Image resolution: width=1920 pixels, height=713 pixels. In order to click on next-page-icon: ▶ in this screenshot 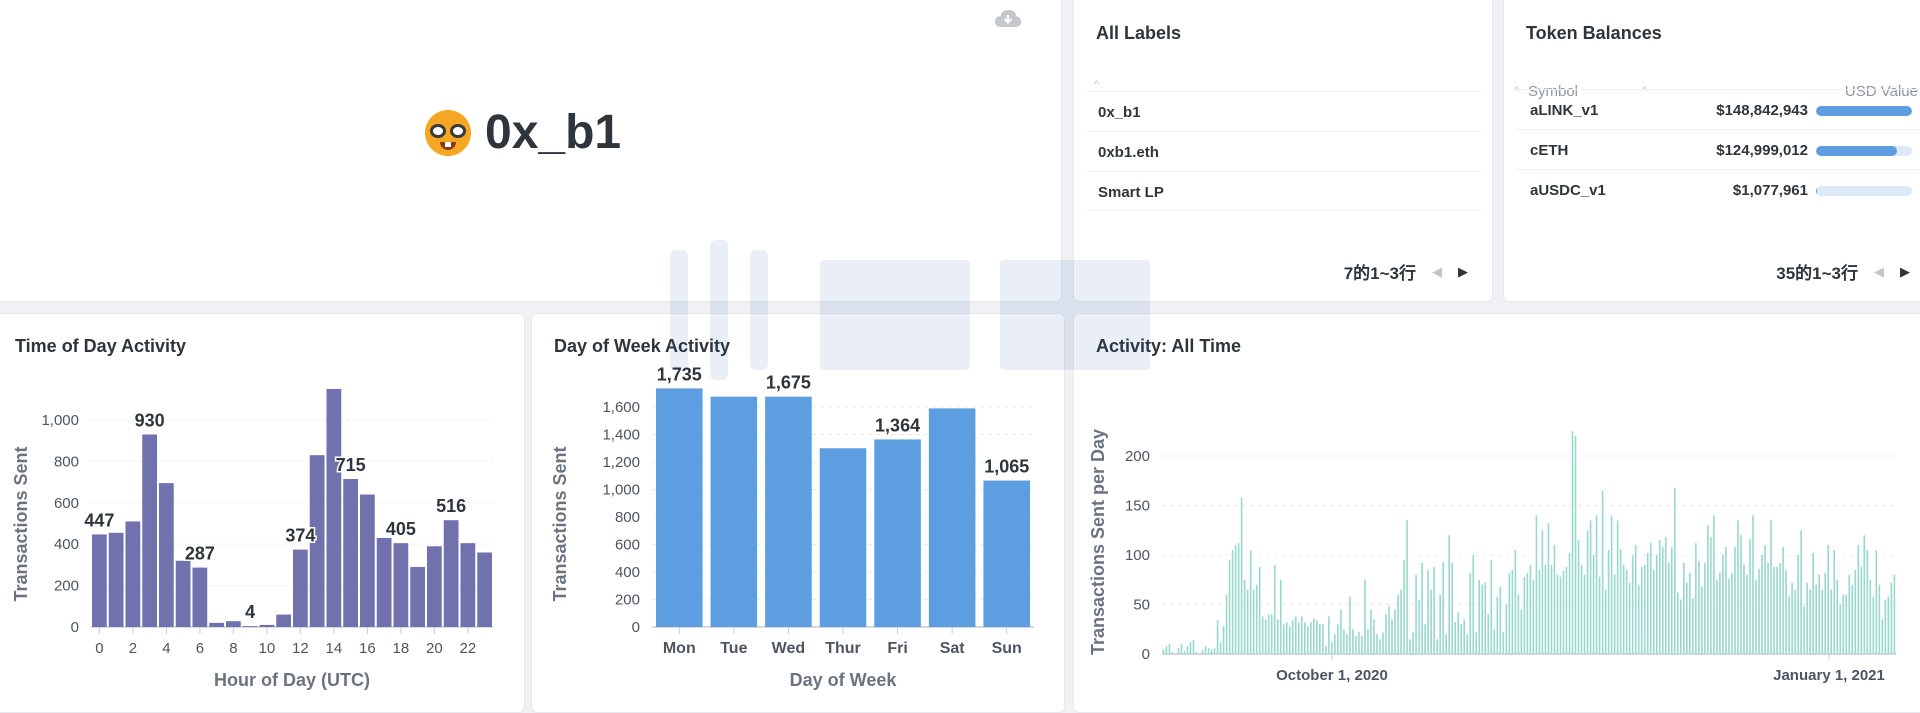, I will do `click(1463, 271)`.